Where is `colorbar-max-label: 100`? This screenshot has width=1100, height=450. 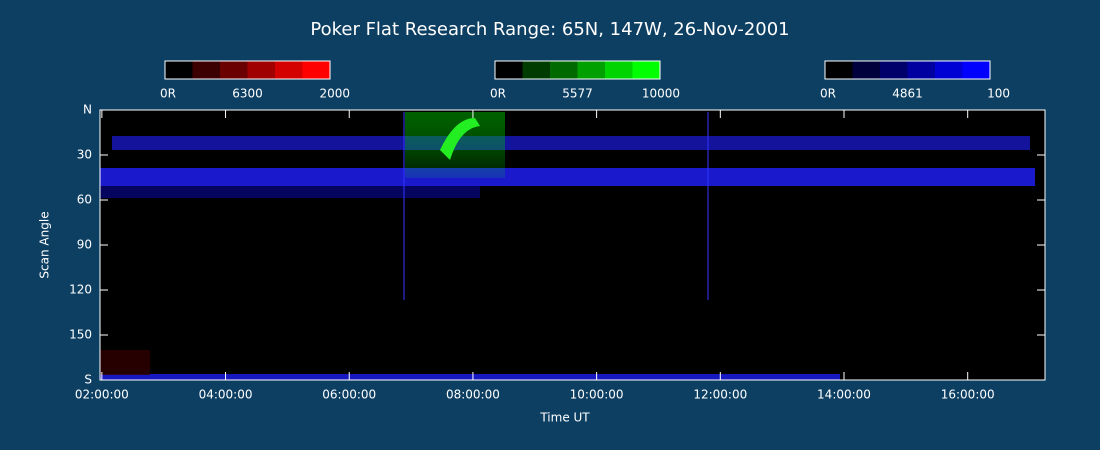 colorbar-max-label: 100 is located at coordinates (998, 94).